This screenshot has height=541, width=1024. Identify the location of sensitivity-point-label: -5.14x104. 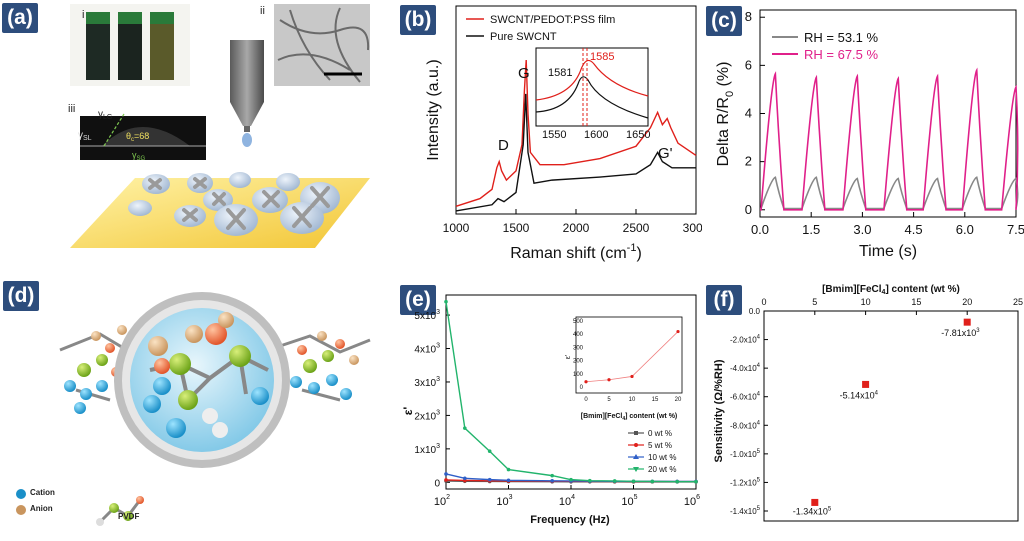
(859, 395).